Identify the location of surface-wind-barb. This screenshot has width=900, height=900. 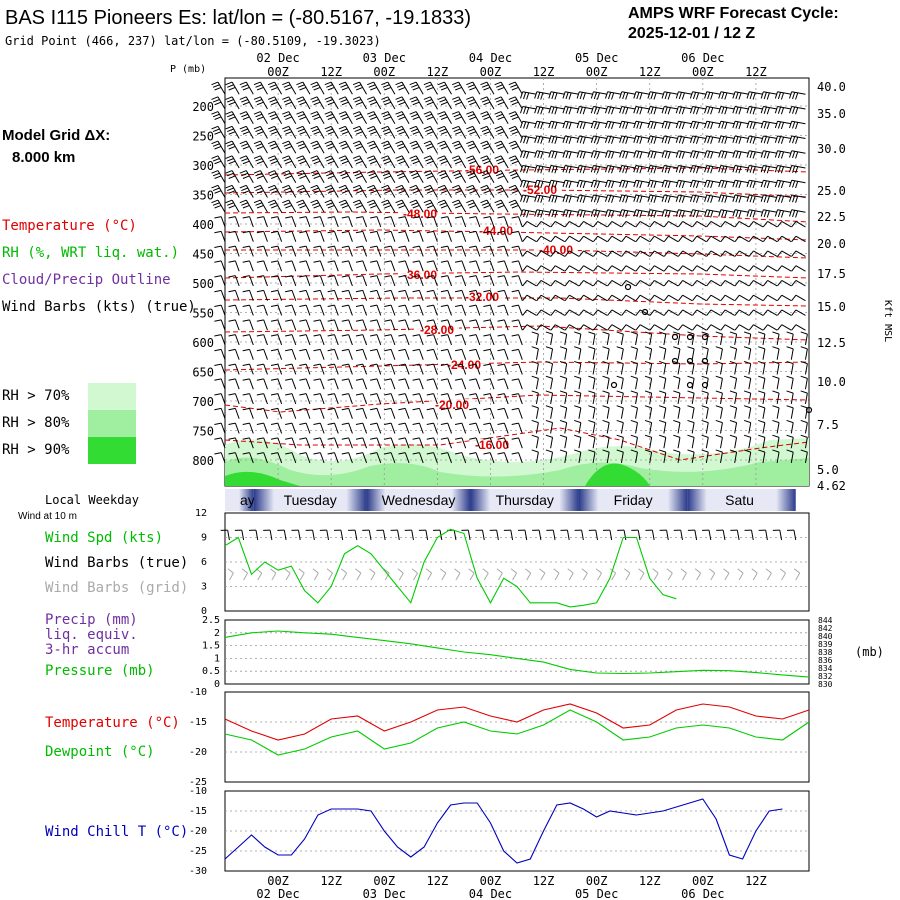
(611, 535).